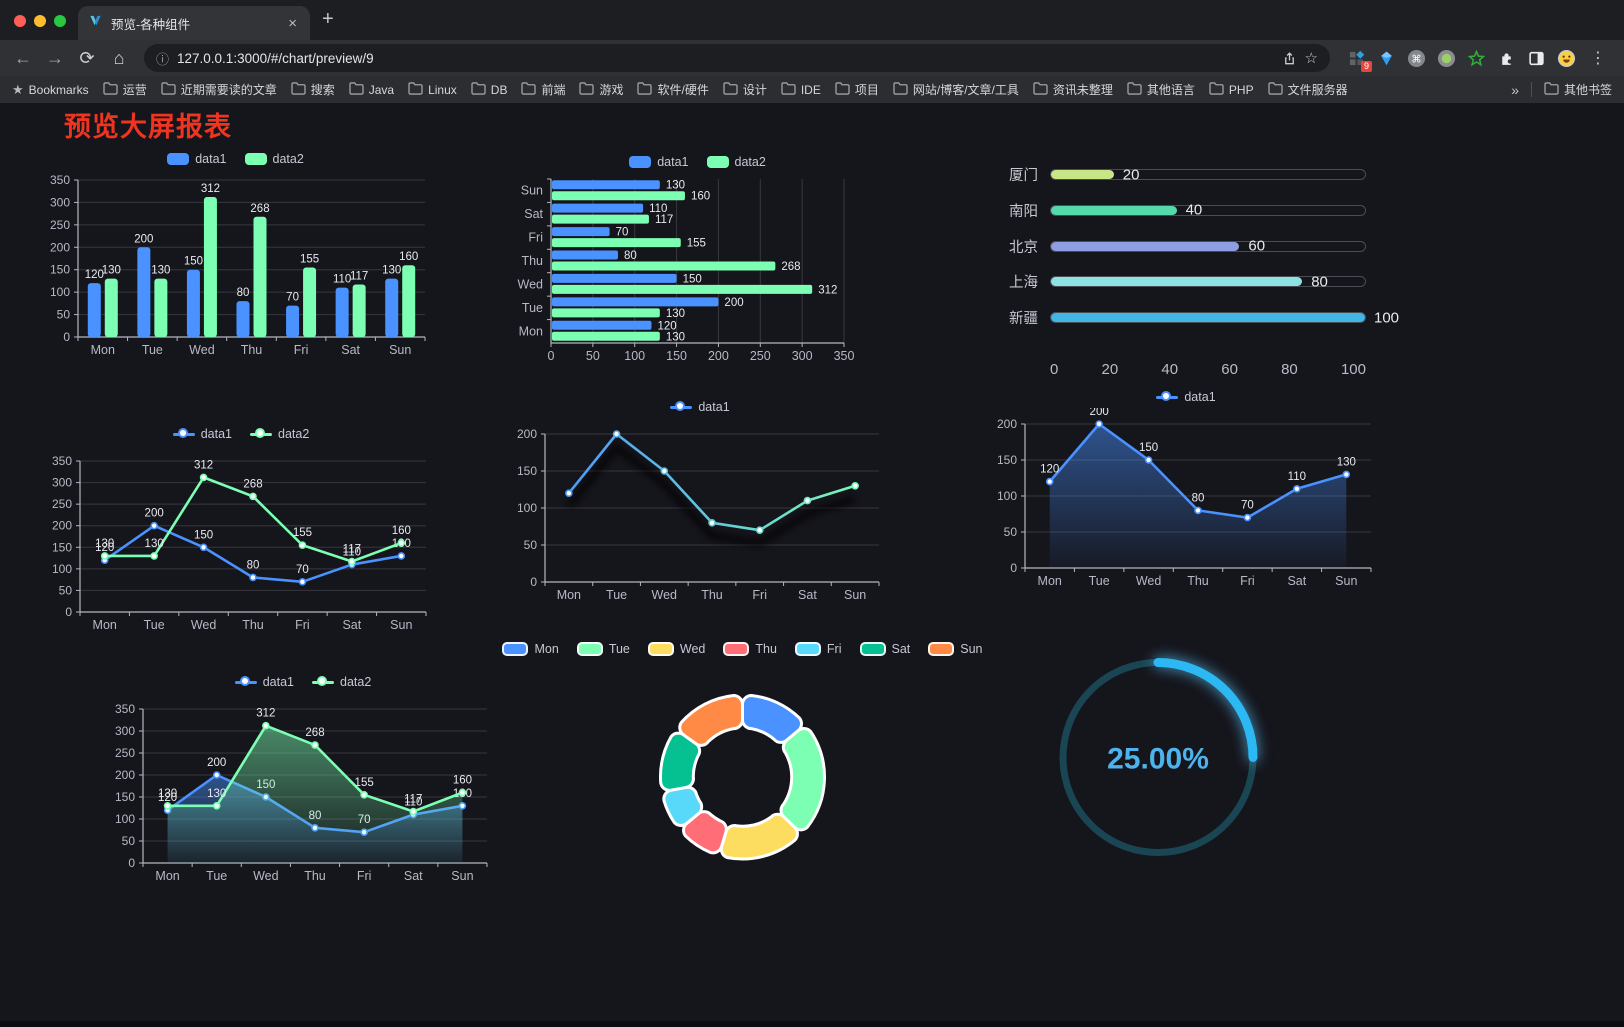  What do you see at coordinates (601, 89) in the screenshot?
I see `bookmark-folder: 游戏` at bounding box center [601, 89].